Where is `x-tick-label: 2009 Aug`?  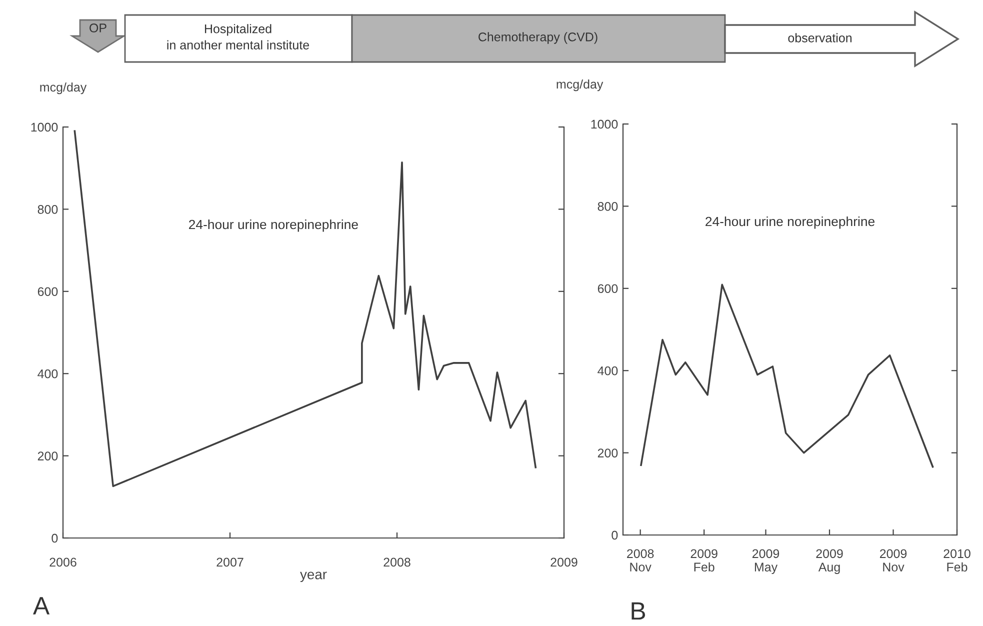
x-tick-label: 2009 Aug is located at coordinates (829, 561).